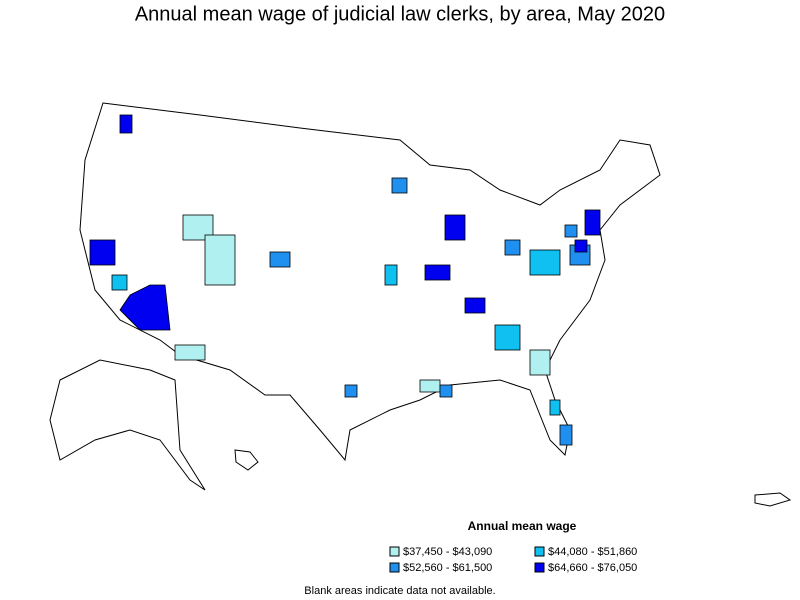 This screenshot has height=600, width=800. I want to click on puerto-rico, so click(773, 499).